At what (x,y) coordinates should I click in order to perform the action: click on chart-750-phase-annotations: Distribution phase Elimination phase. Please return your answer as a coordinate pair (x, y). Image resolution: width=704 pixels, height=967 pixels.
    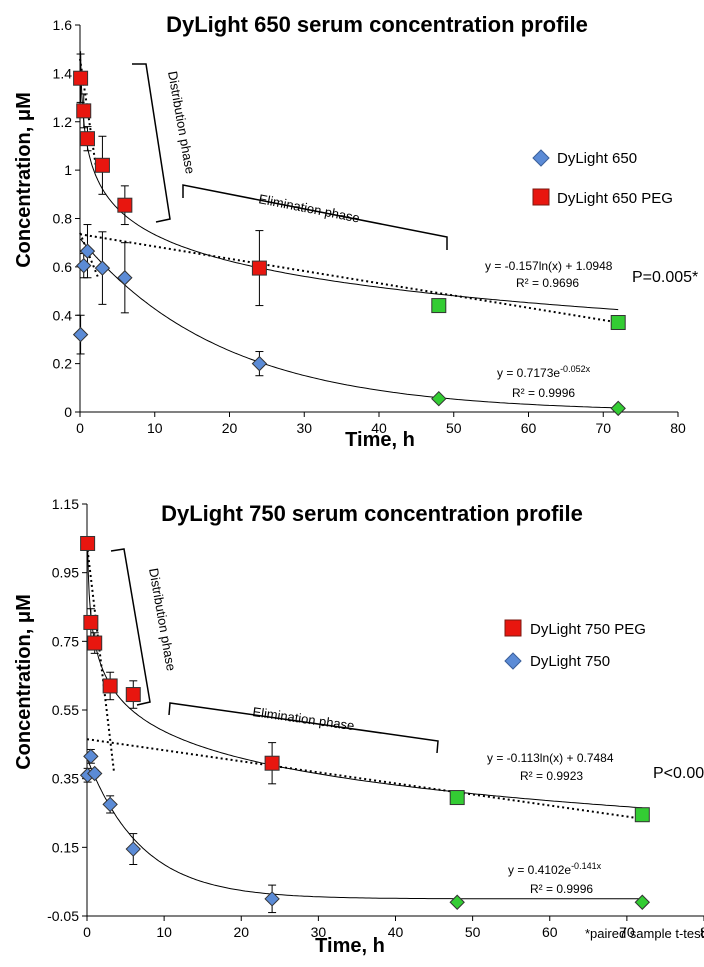
    Looking at the image, I should click on (274, 651).